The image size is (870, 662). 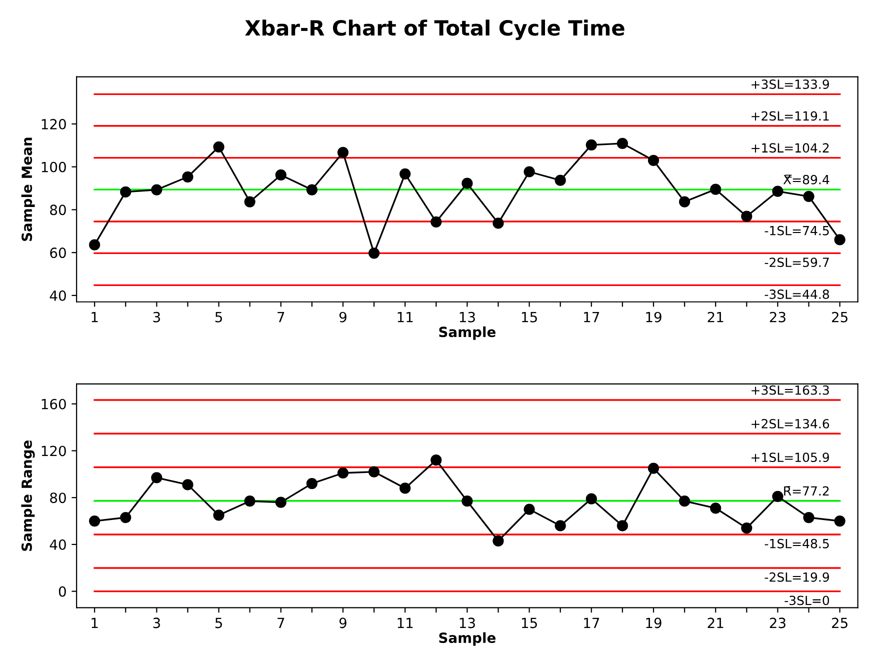 I want to click on ref-line-label: R̄=77.2, so click(x=806, y=491).